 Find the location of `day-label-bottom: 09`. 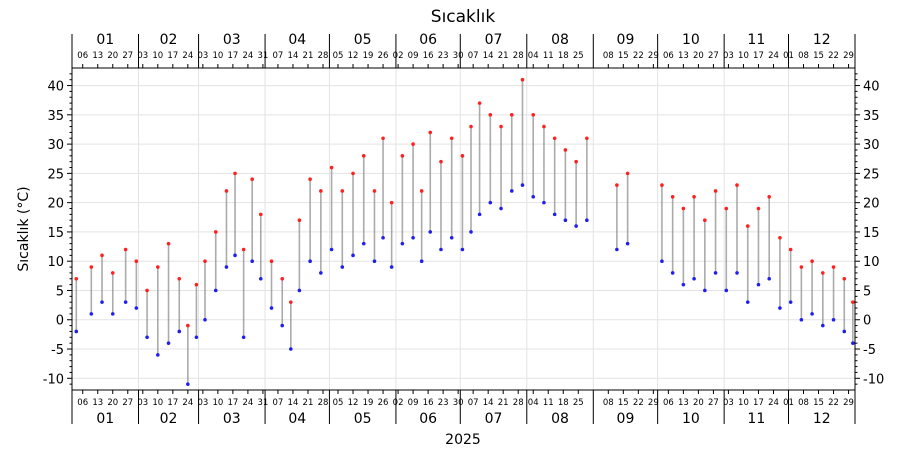

day-label-bottom: 09 is located at coordinates (413, 403).